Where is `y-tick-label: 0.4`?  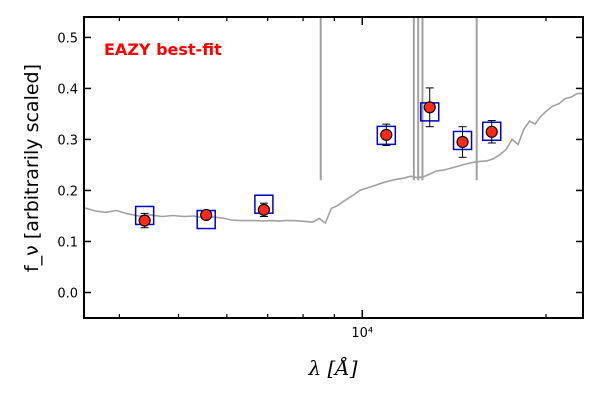
y-tick-label: 0.4 is located at coordinates (67, 89).